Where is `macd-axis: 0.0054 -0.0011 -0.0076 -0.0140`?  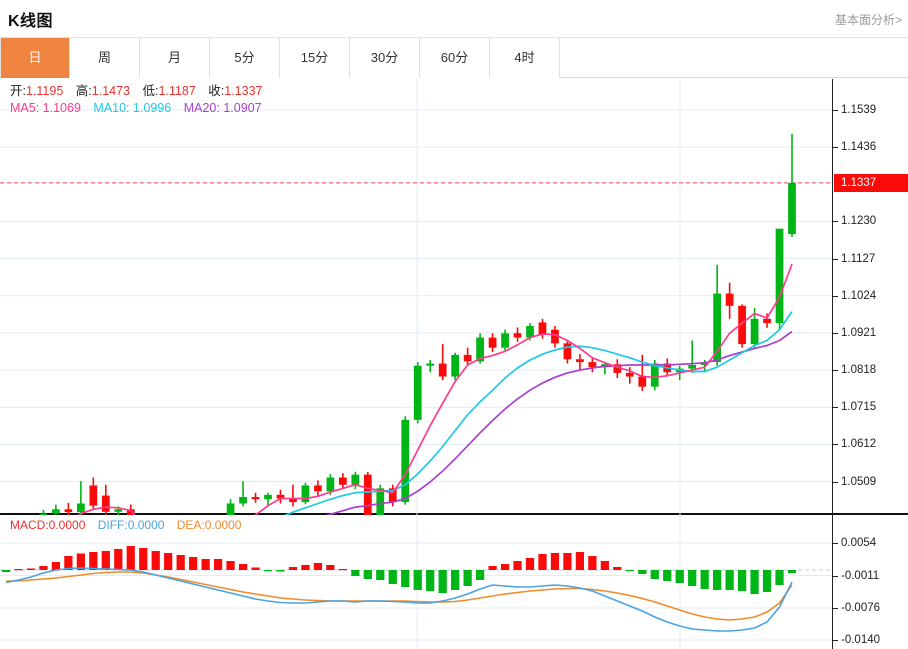
macd-axis: 0.0054 -0.0011 -0.0076 -0.0140 is located at coordinates (870, 582).